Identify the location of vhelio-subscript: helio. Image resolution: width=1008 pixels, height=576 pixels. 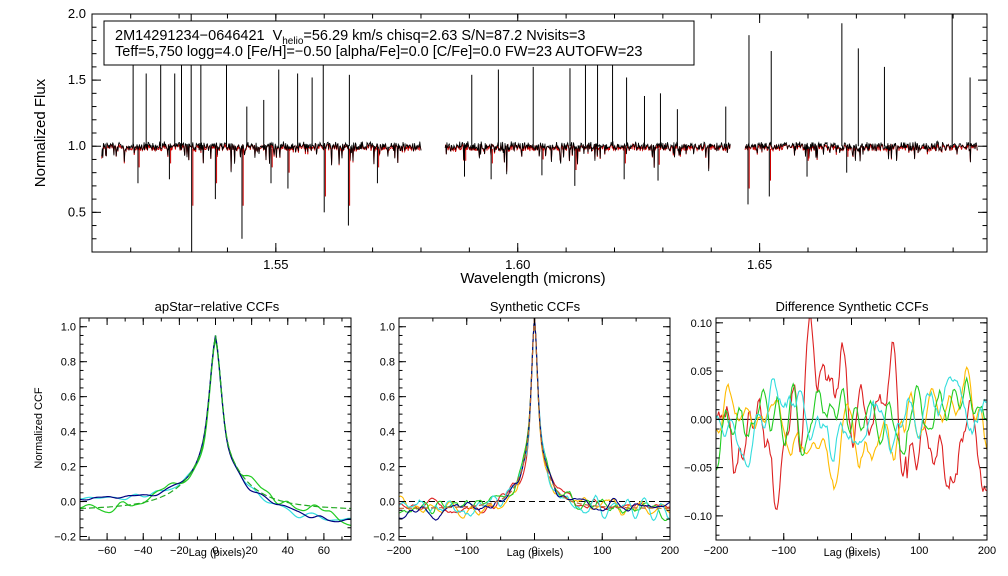
(293, 41).